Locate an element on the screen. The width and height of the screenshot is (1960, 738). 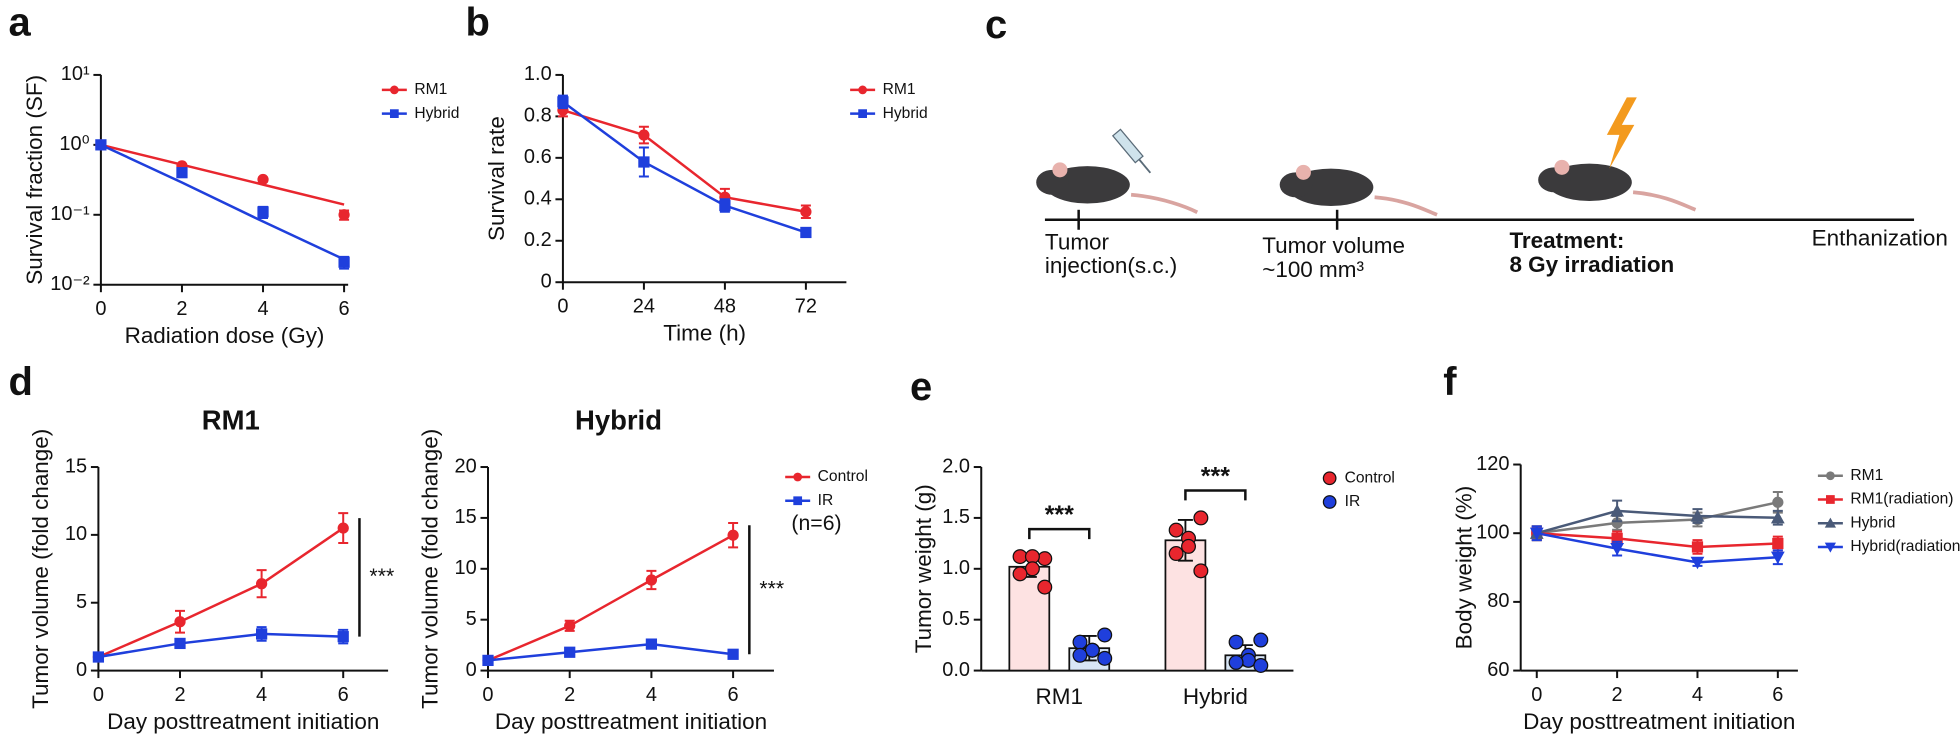
timeline-label: 8 Gy irradiation is located at coordinates (1591, 264).